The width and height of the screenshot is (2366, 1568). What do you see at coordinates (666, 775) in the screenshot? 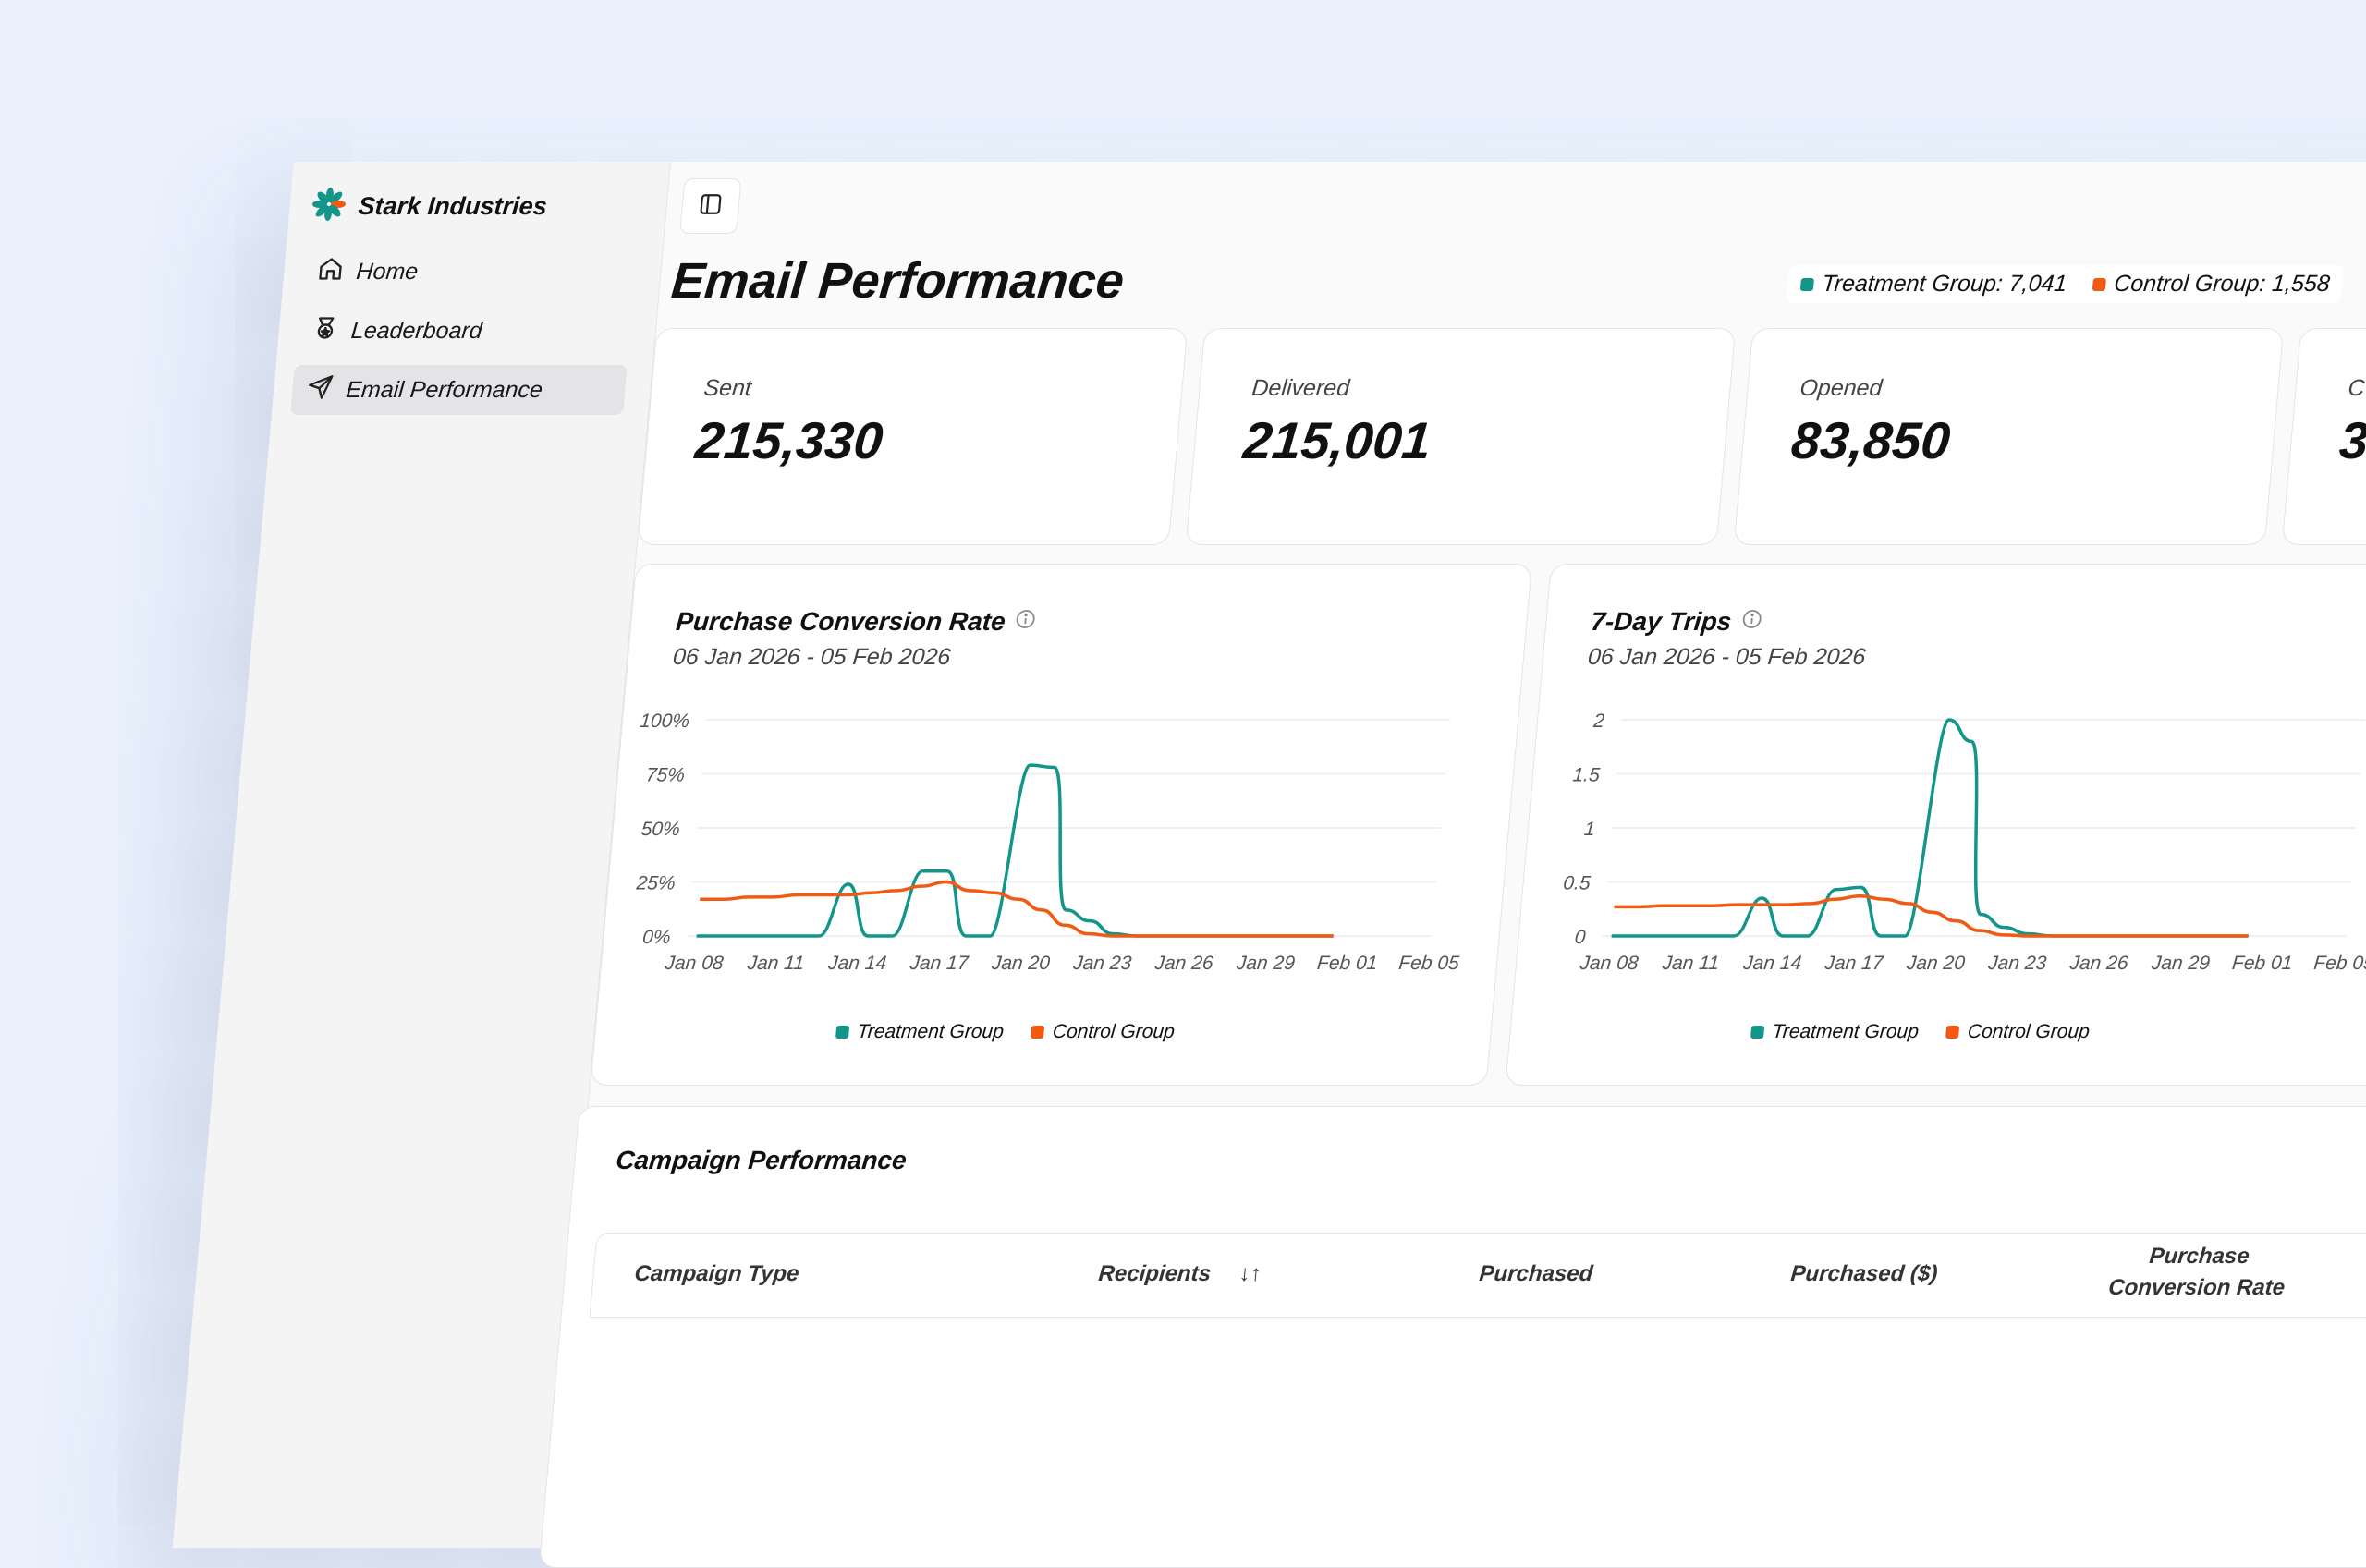
I see `y-tick-label: 75%` at bounding box center [666, 775].